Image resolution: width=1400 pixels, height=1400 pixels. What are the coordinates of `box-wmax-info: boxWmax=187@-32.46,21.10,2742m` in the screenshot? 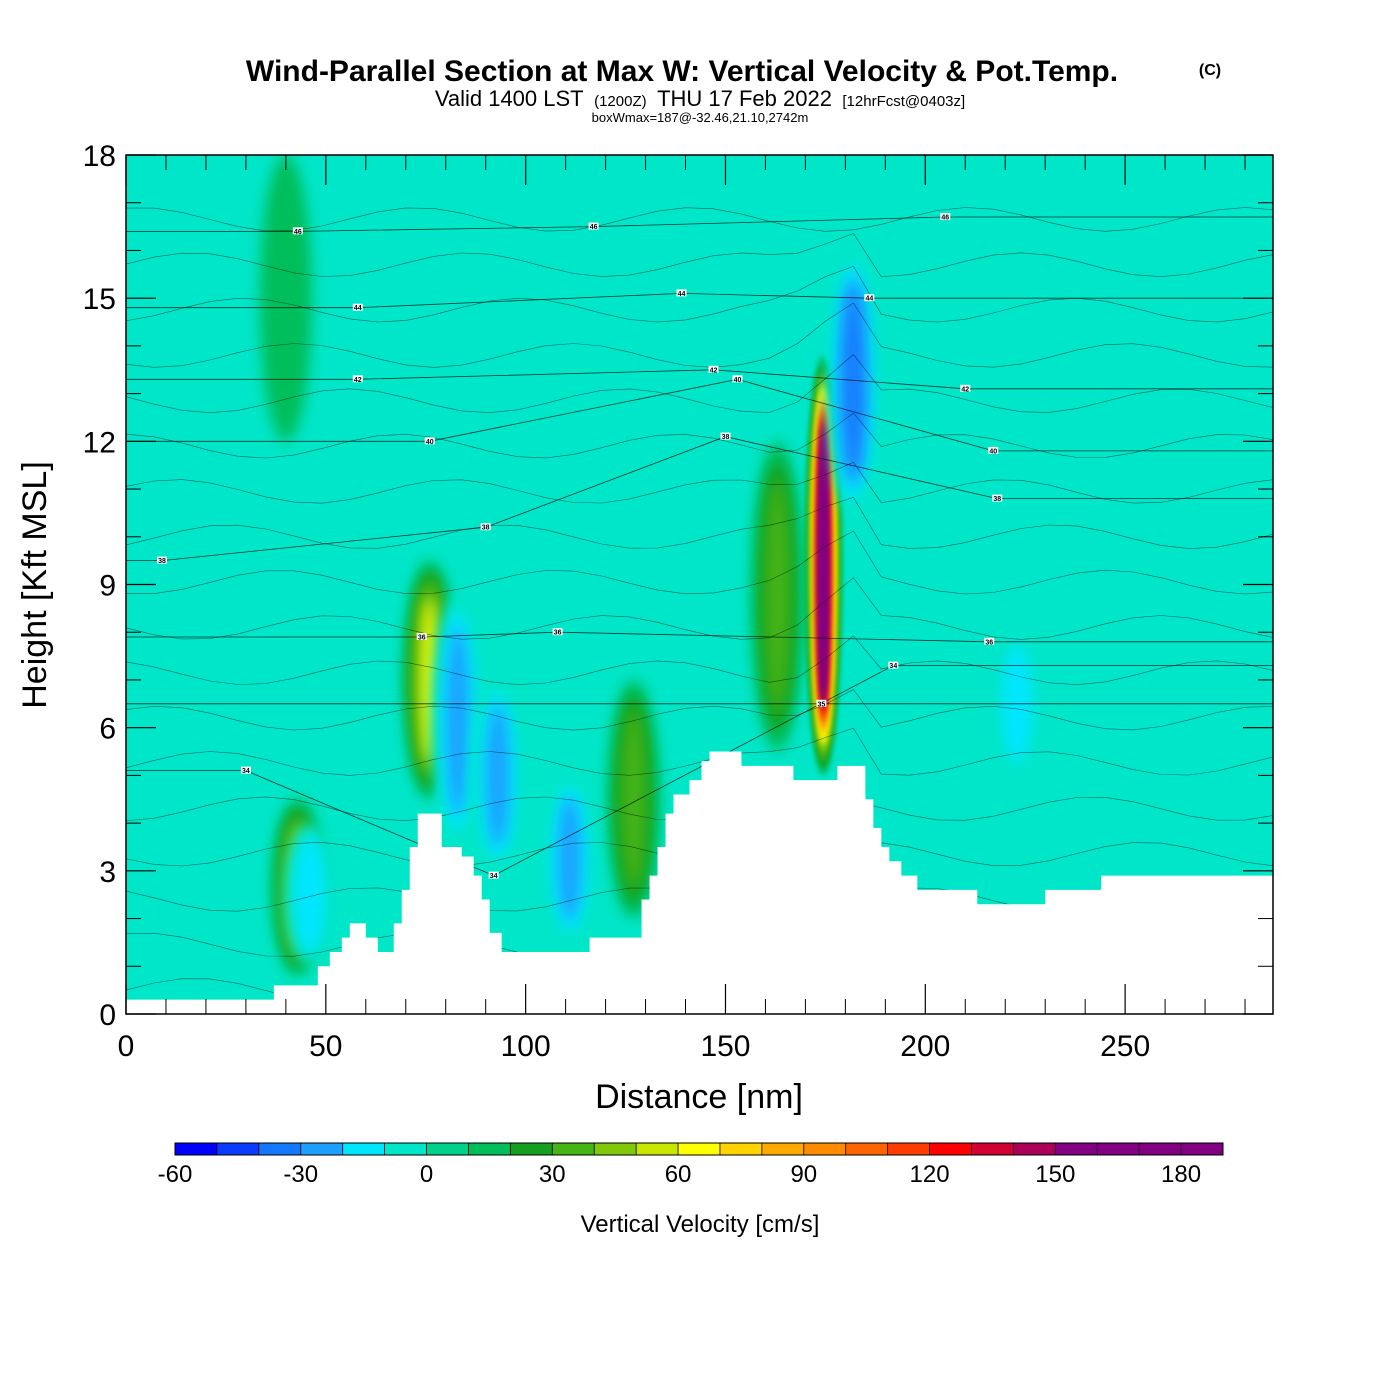 It's located at (700, 117).